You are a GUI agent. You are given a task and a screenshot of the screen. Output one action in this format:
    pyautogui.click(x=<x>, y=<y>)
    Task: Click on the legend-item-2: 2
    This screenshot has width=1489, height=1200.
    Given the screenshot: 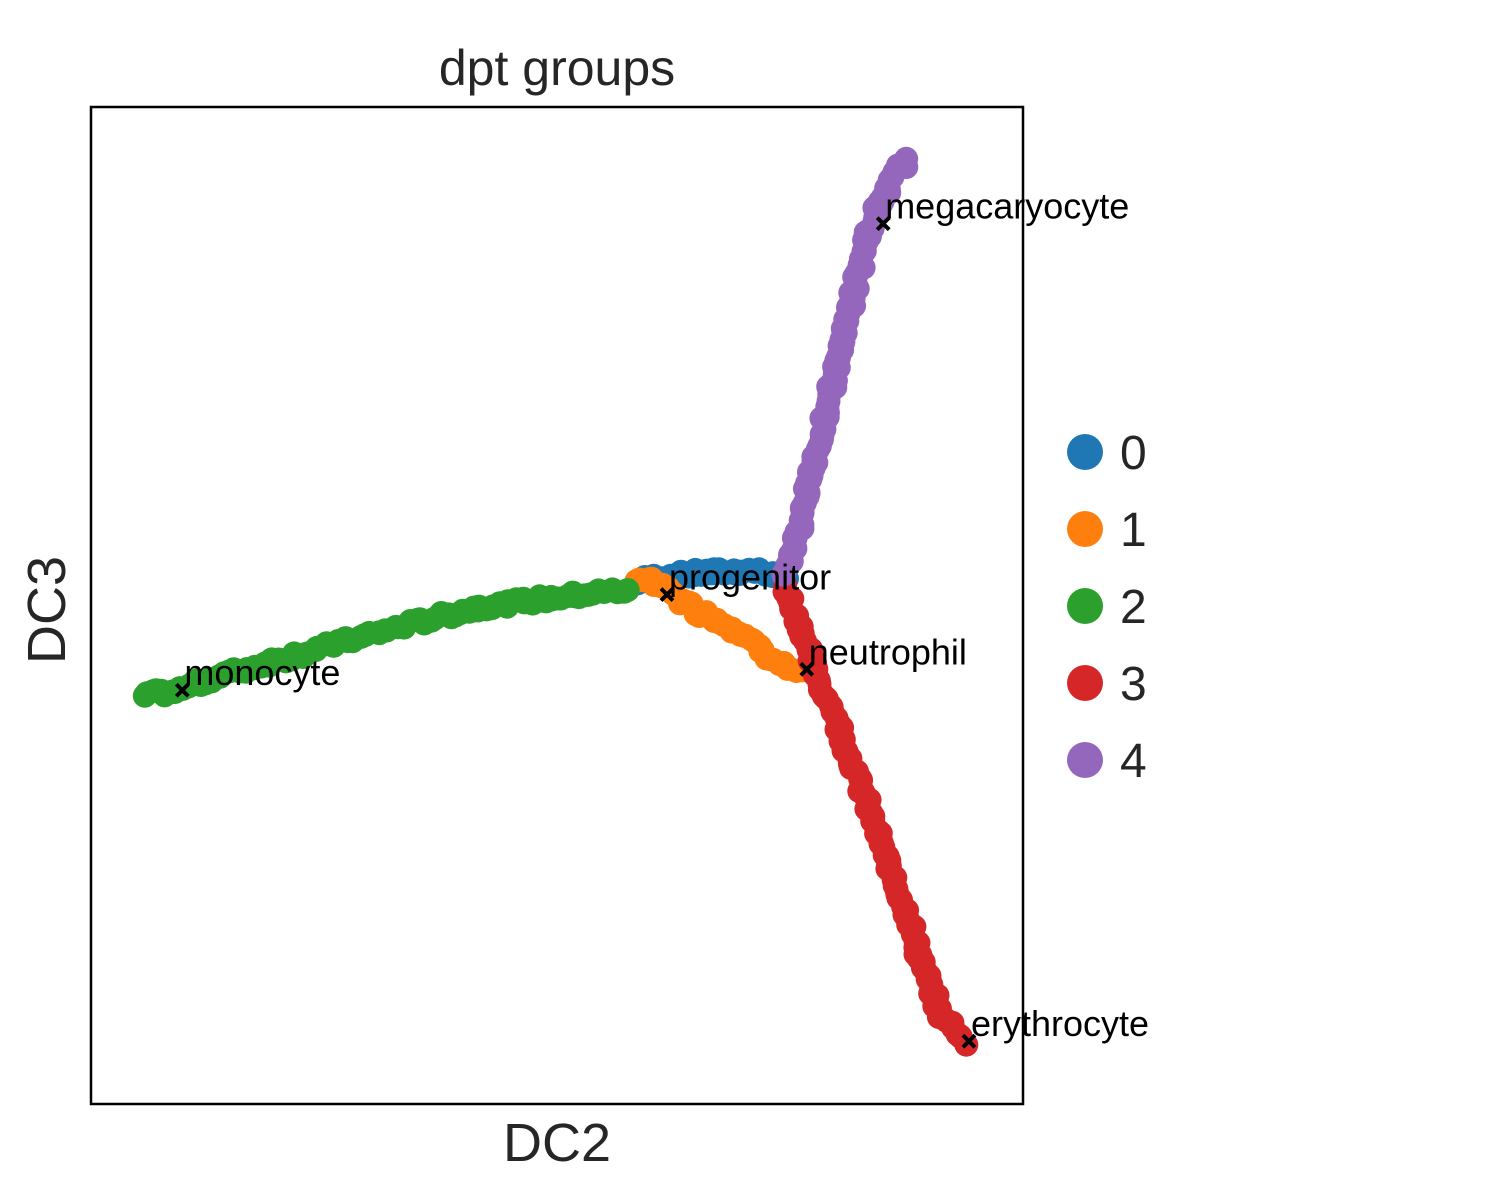 What is the action you would take?
    pyautogui.click(x=1107, y=607)
    